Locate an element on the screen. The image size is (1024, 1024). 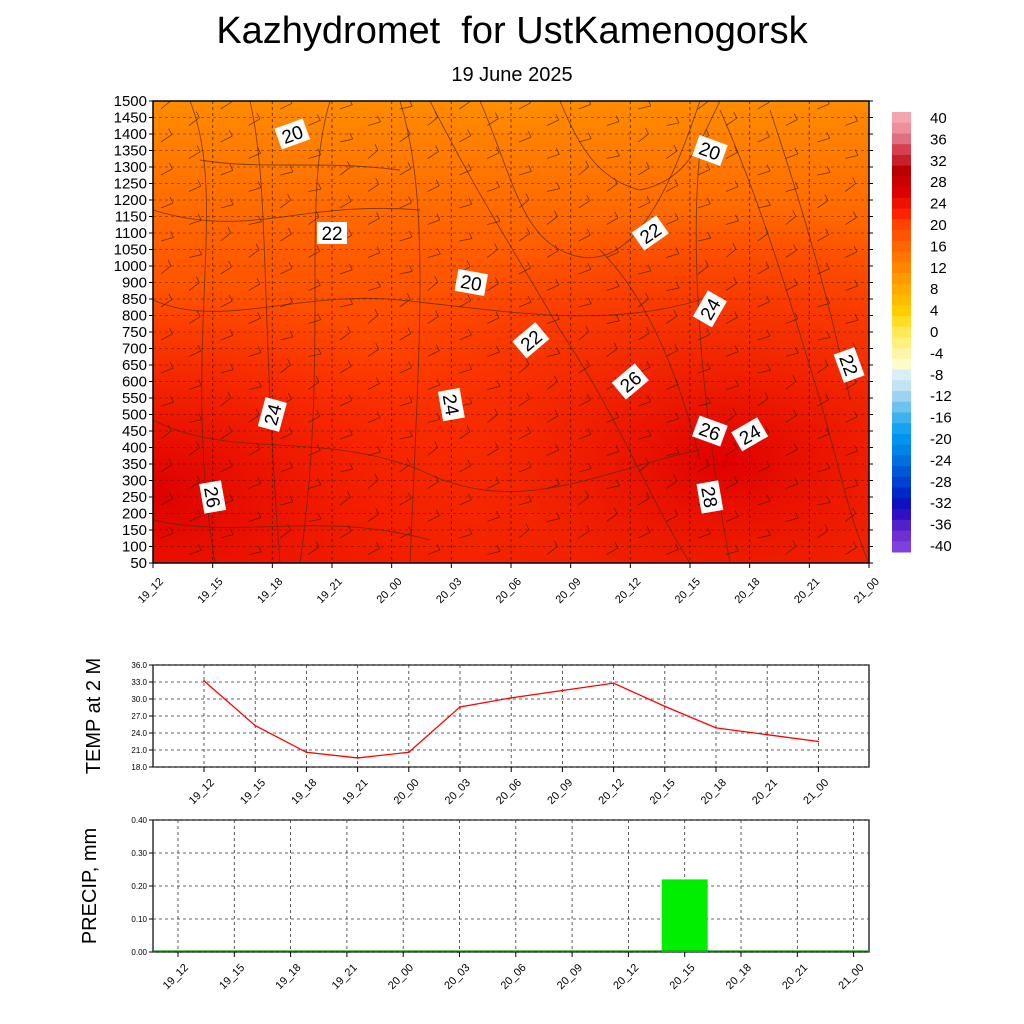
y-tick-label: 200 is located at coordinates (134, 514).